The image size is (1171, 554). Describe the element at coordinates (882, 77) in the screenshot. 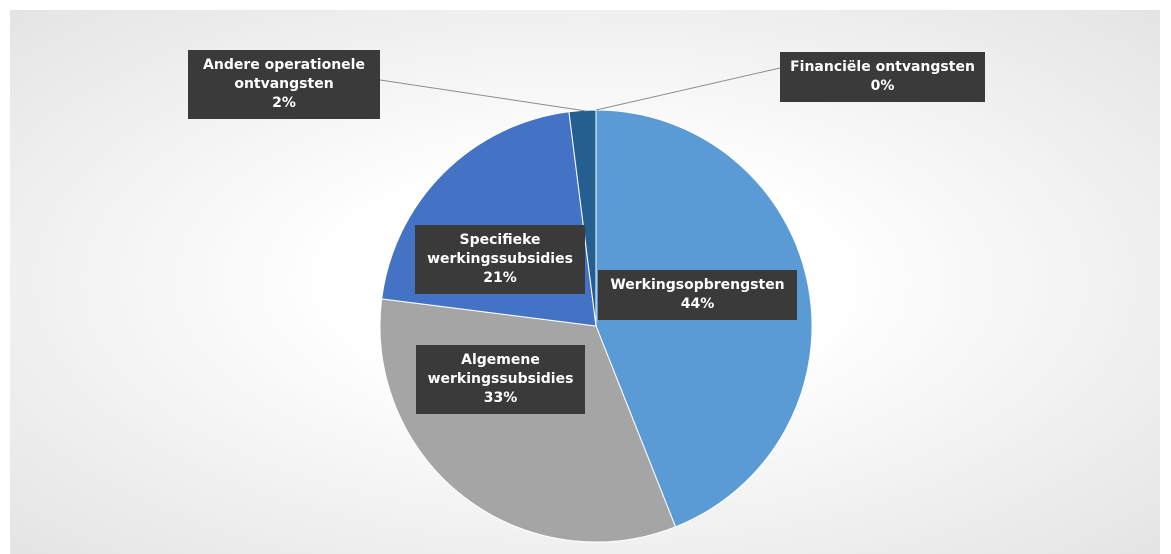

I see `data-label: Financiële ontvangsten 0%` at that location.